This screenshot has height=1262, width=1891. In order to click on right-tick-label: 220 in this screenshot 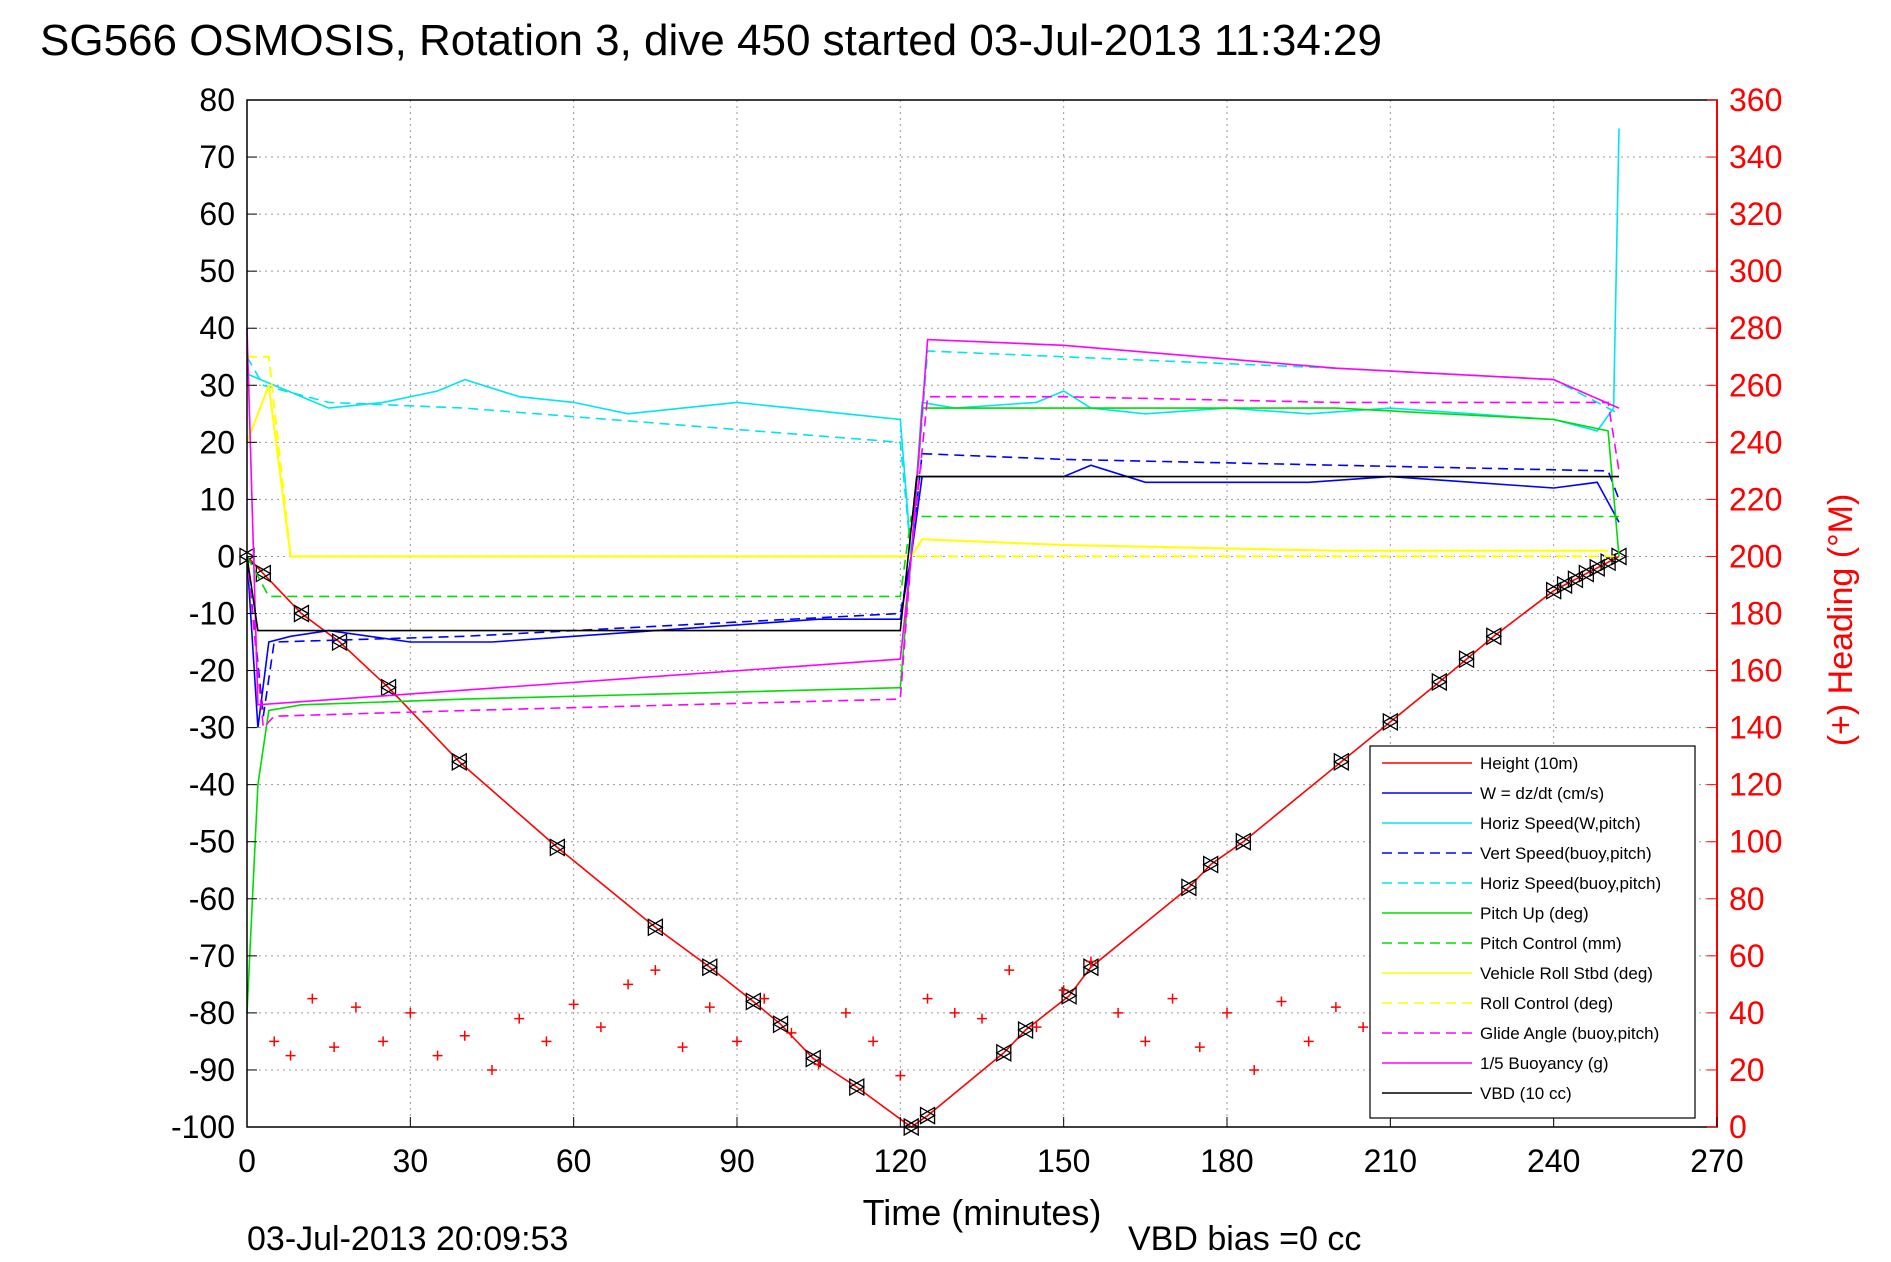, I will do `click(1755, 499)`.